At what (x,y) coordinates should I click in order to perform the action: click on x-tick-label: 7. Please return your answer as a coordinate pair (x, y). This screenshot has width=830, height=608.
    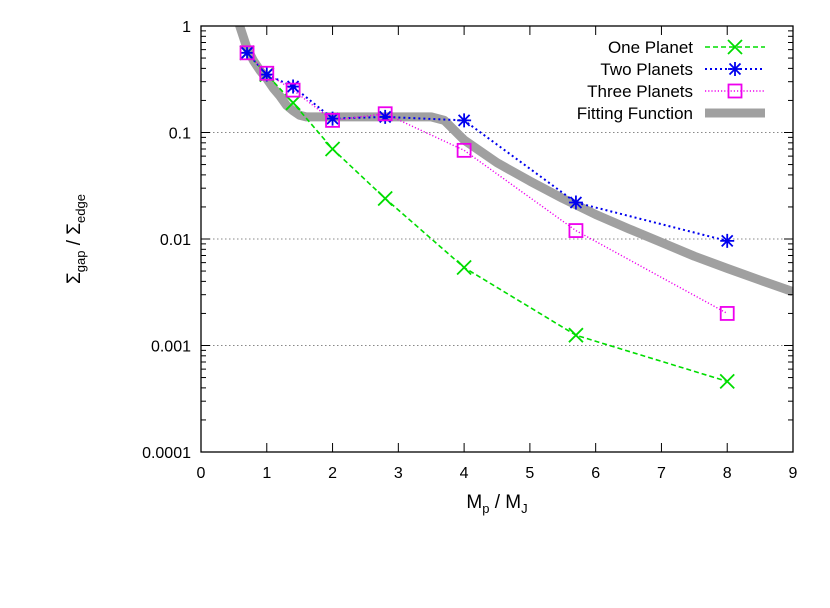
    Looking at the image, I should click on (661, 473).